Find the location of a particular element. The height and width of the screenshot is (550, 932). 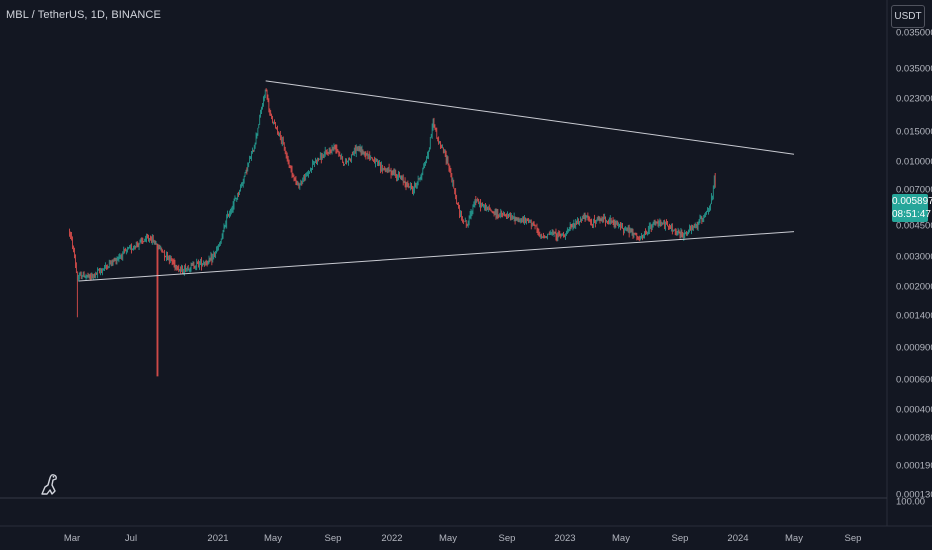

price-axis-label: 0.002000 is located at coordinates (914, 287).